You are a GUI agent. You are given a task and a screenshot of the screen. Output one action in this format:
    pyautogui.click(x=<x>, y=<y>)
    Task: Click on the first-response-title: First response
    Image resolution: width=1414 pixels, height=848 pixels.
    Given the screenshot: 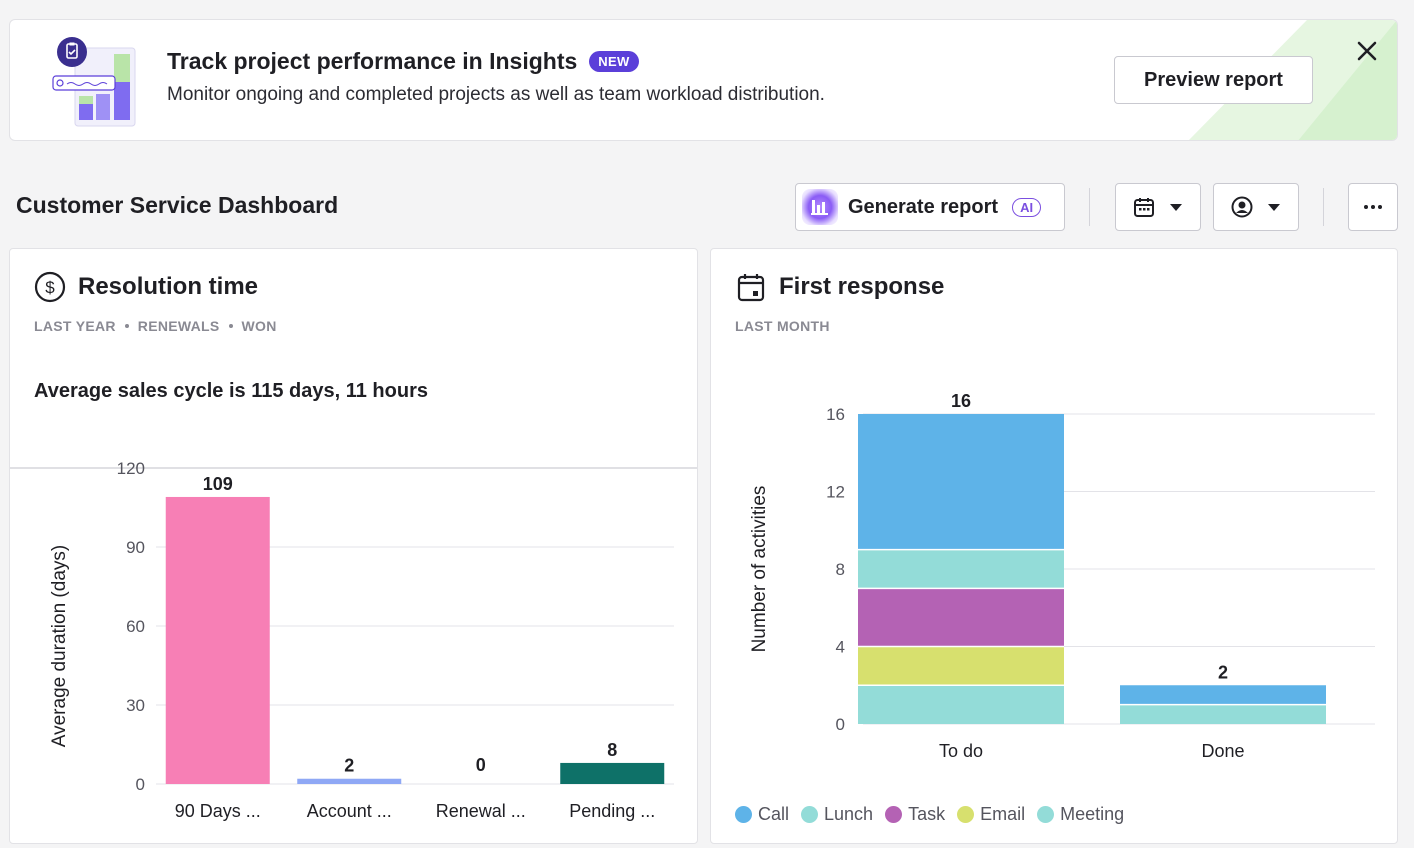 What is the action you would take?
    pyautogui.click(x=862, y=286)
    